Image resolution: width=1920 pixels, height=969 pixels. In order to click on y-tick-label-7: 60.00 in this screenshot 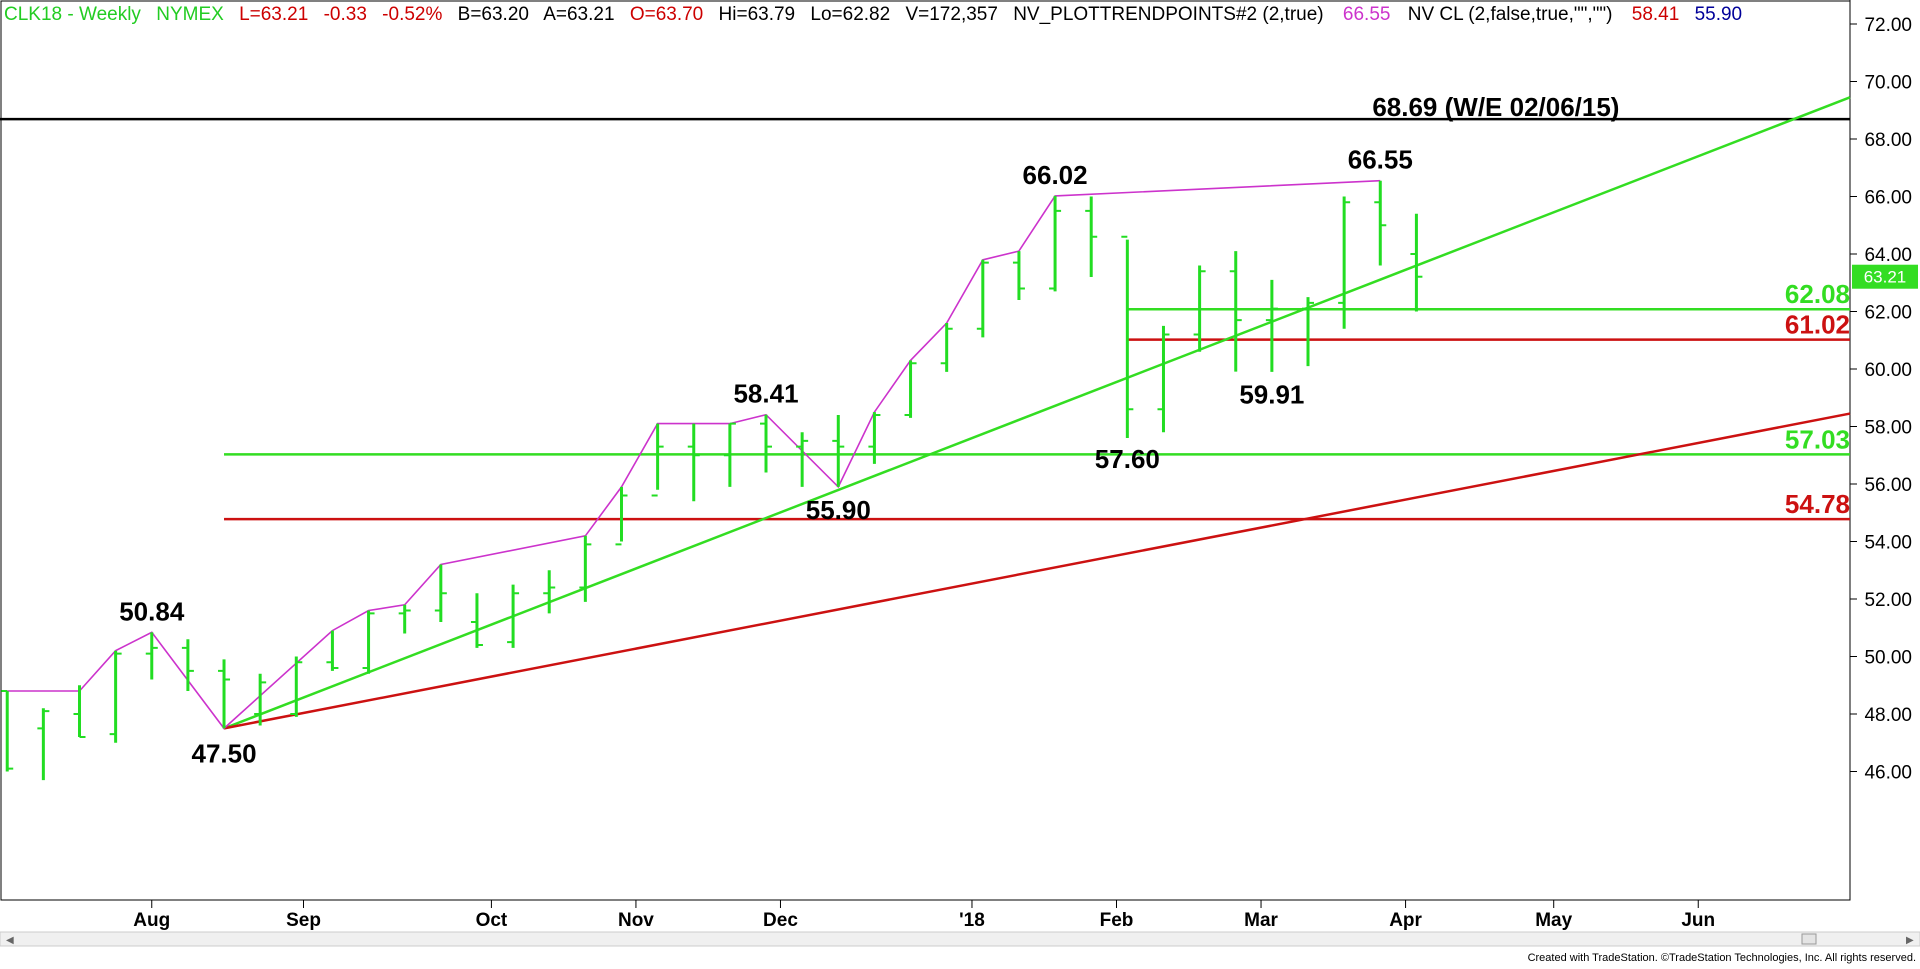, I will do `click(1888, 370)`.